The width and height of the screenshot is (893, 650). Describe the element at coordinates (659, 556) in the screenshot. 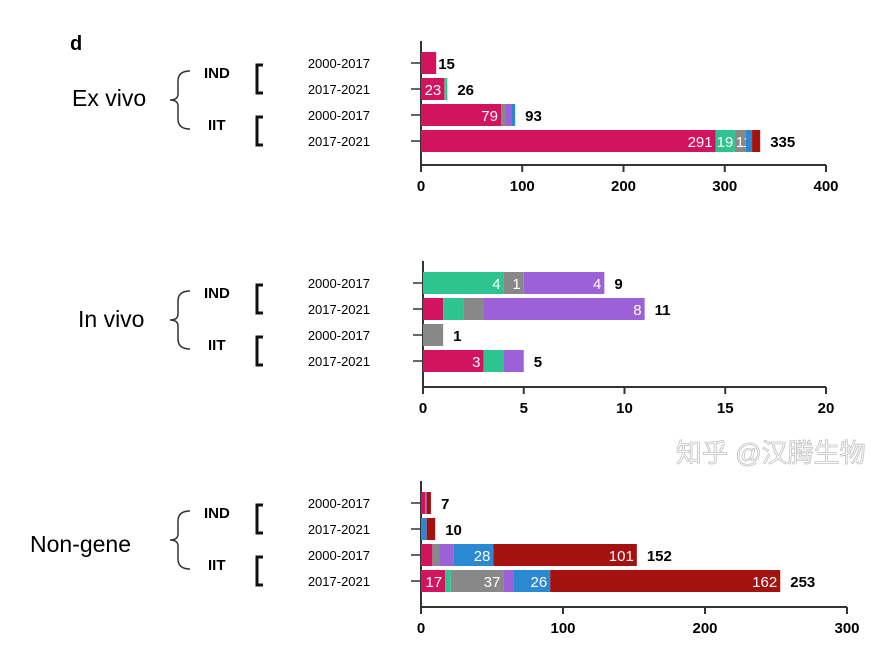

I see `total-label: 152` at that location.